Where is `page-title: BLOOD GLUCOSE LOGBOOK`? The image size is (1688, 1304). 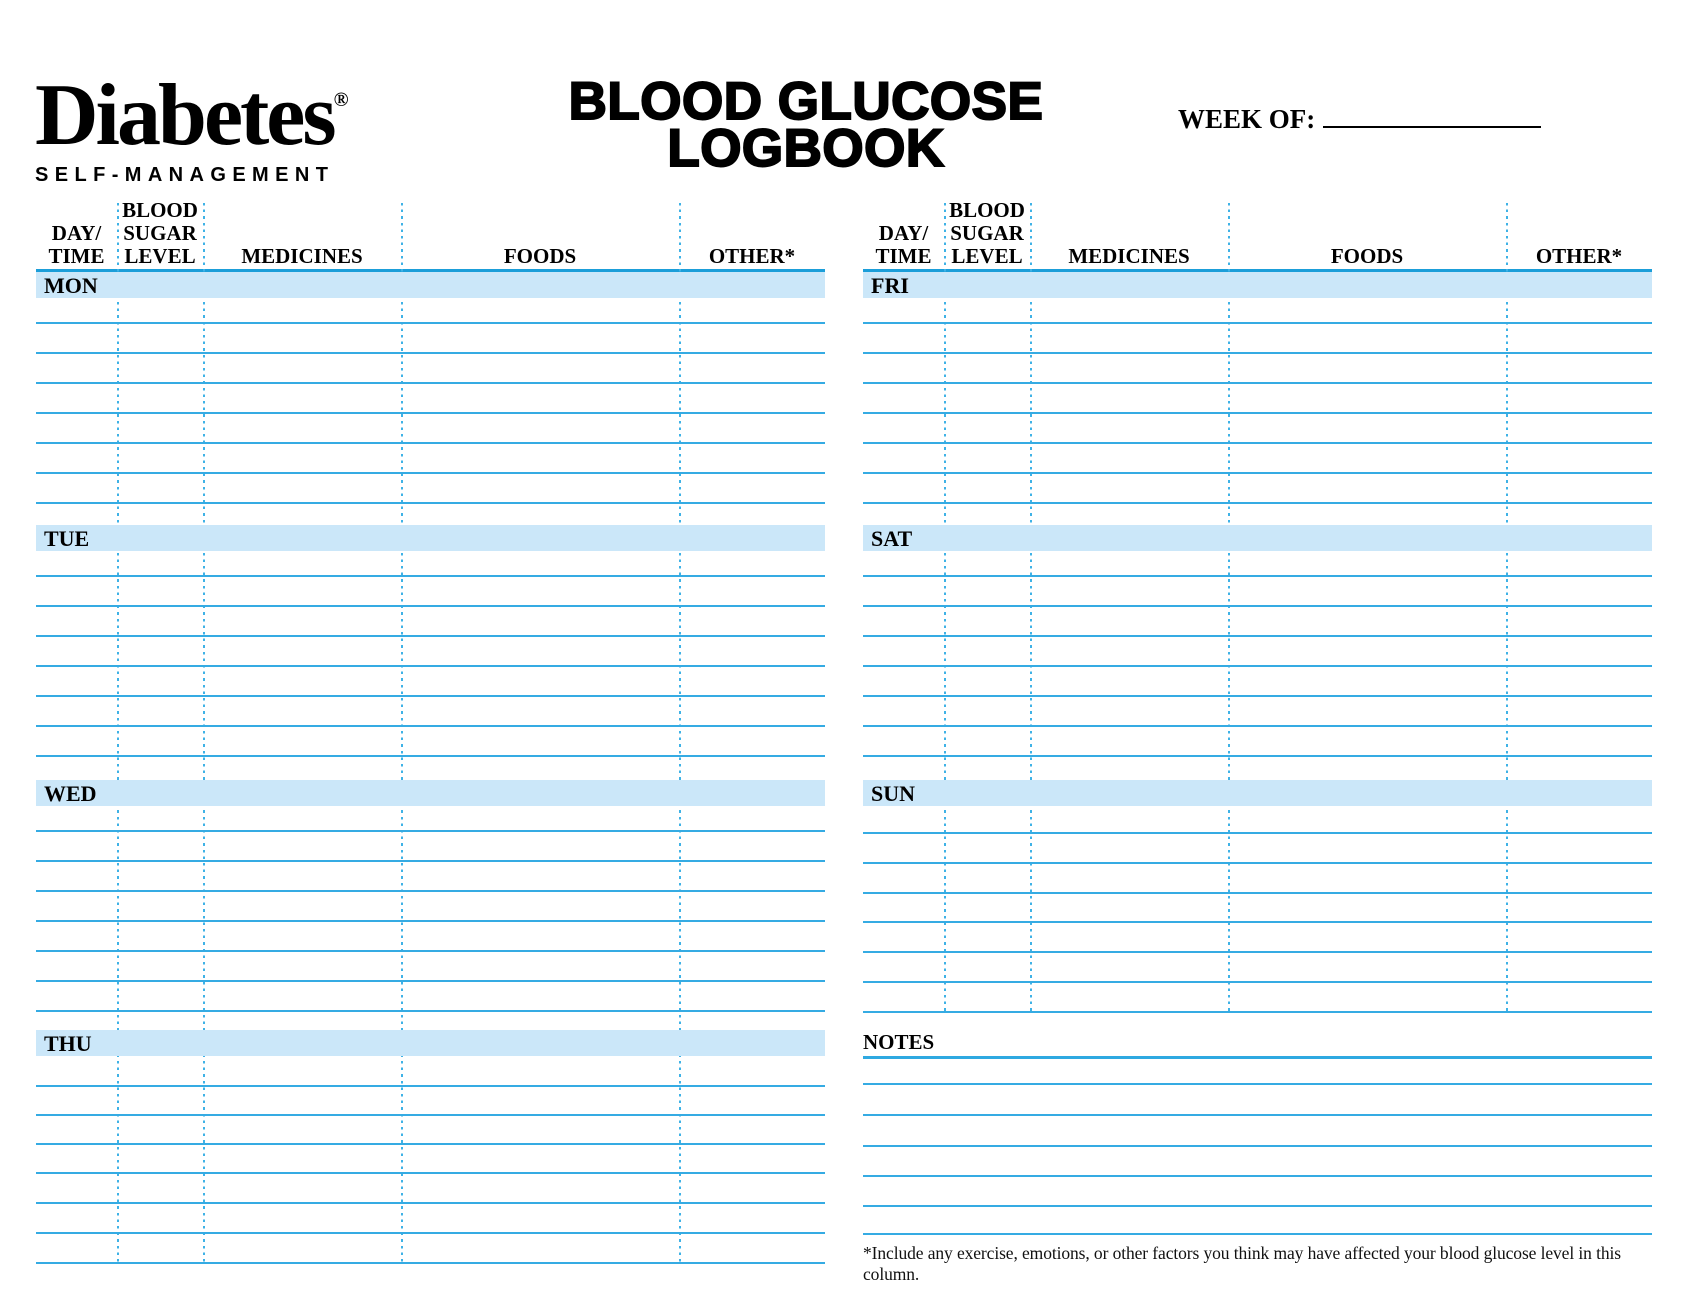
page-title: BLOOD GLUCOSE LOGBOOK is located at coordinates (806, 125).